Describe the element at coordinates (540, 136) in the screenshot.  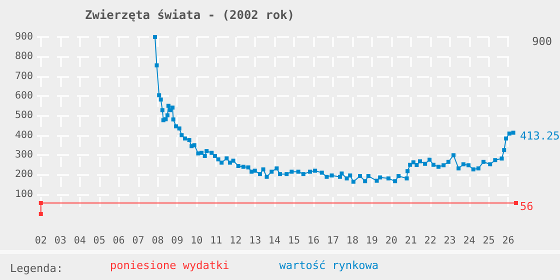
I see `annotation: 413.25` at that location.